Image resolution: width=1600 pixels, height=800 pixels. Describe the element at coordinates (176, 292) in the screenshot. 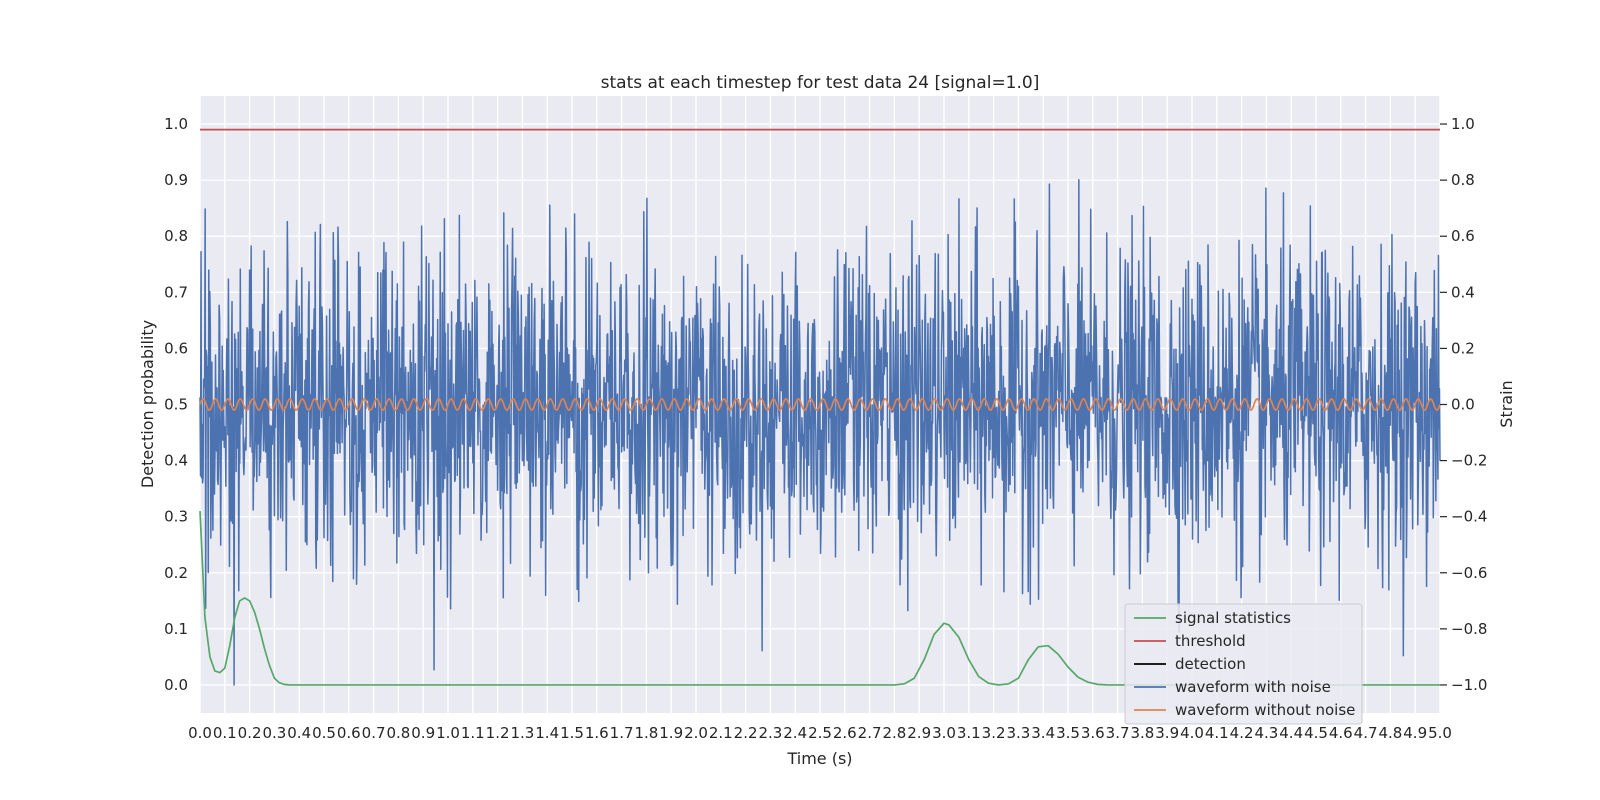

I see `y-tick-label: 0.7` at that location.